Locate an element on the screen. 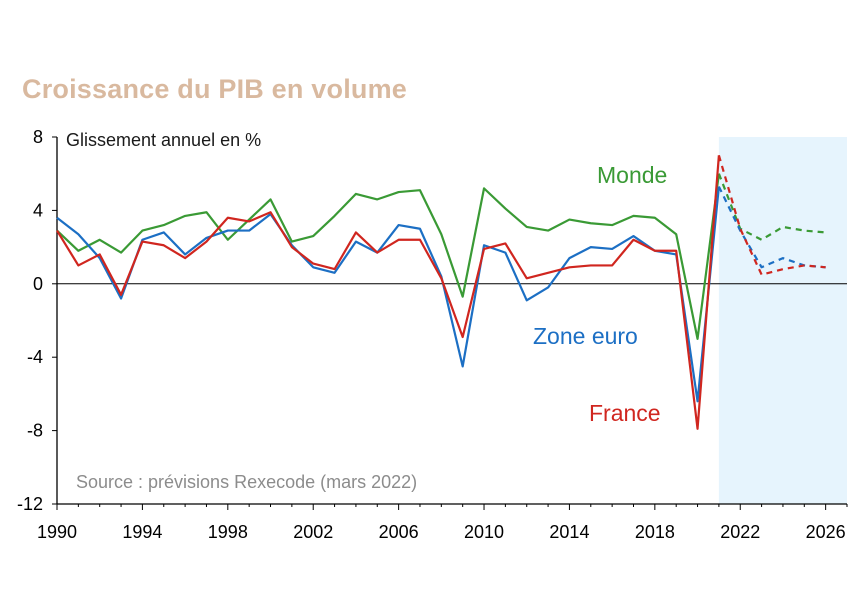 The width and height of the screenshot is (858, 600). x-tick-label: 2010 is located at coordinates (484, 532).